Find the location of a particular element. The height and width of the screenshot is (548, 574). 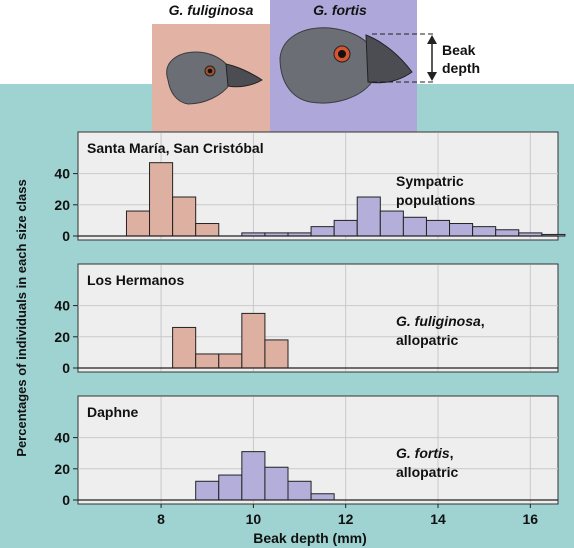

x-axis-label: Beak depth (mm) is located at coordinates (310, 538).